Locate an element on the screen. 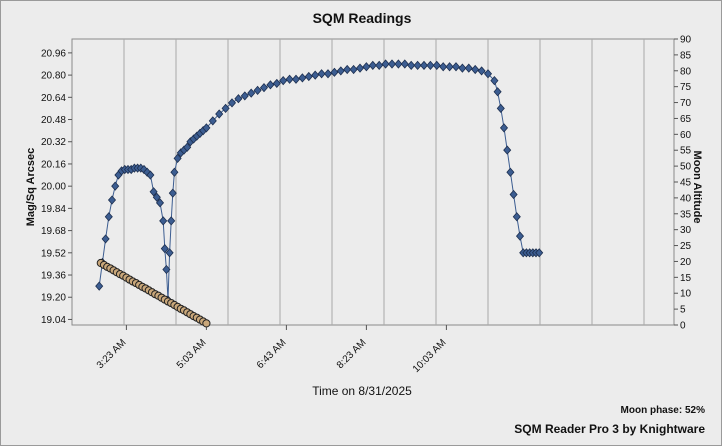 Image resolution: width=722 pixels, height=446 pixels. x-axis-label: Time on 8/31/2025 is located at coordinates (362, 391).